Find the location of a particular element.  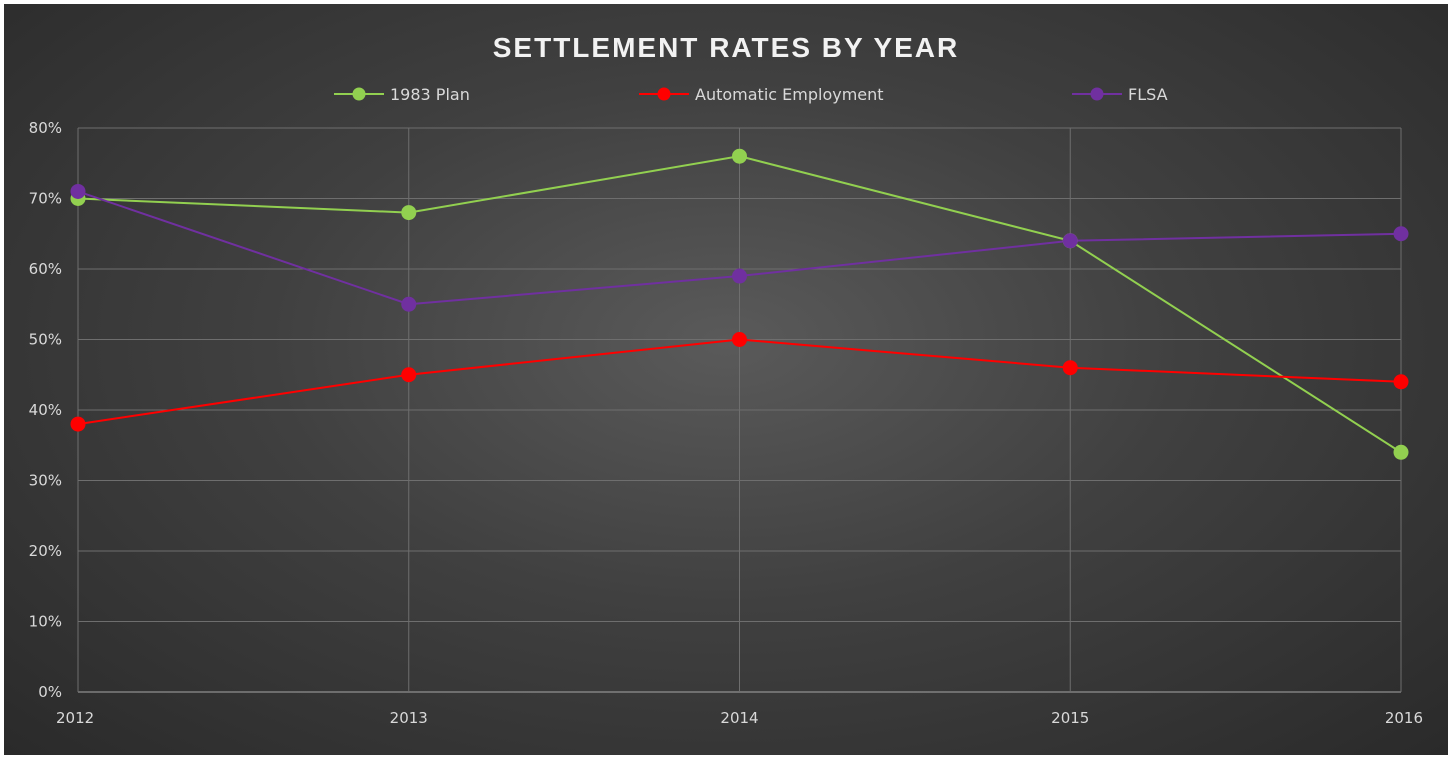

y-tick-label: 60% is located at coordinates (45, 269).